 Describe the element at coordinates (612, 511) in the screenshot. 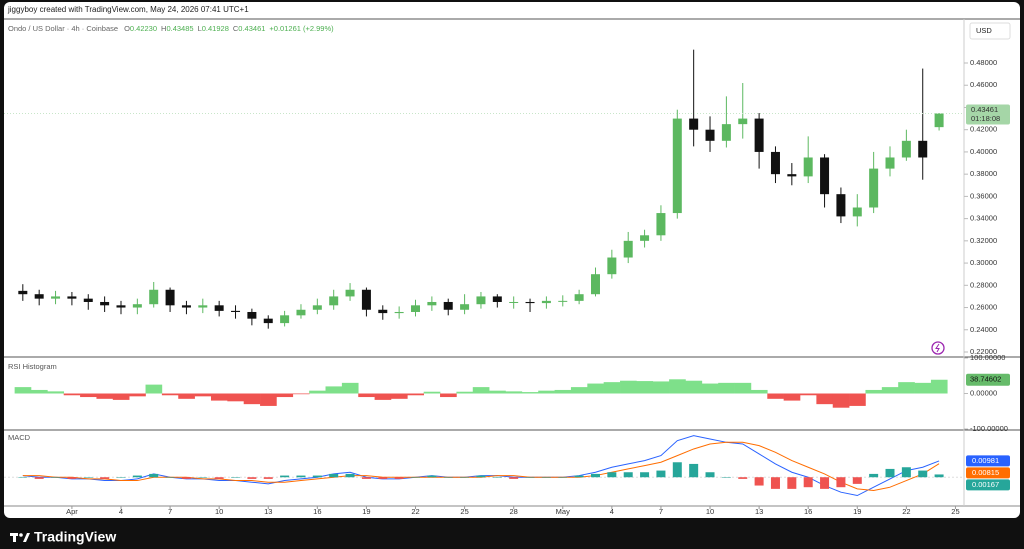

I see `x-tick-label: 4` at that location.